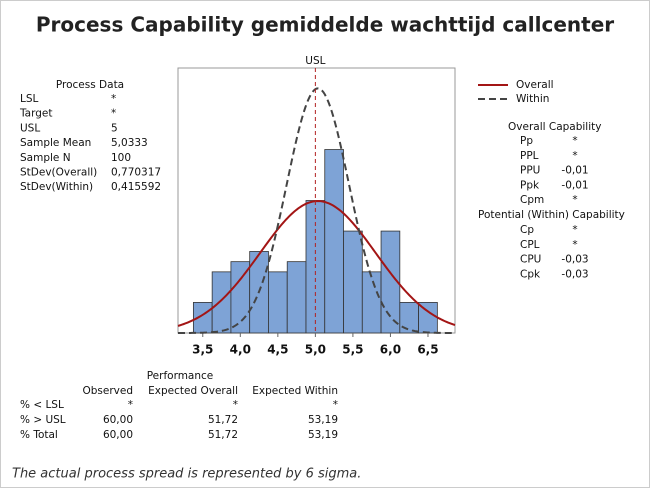  I want to click on x-tick-label: 5,5, so click(352, 350).